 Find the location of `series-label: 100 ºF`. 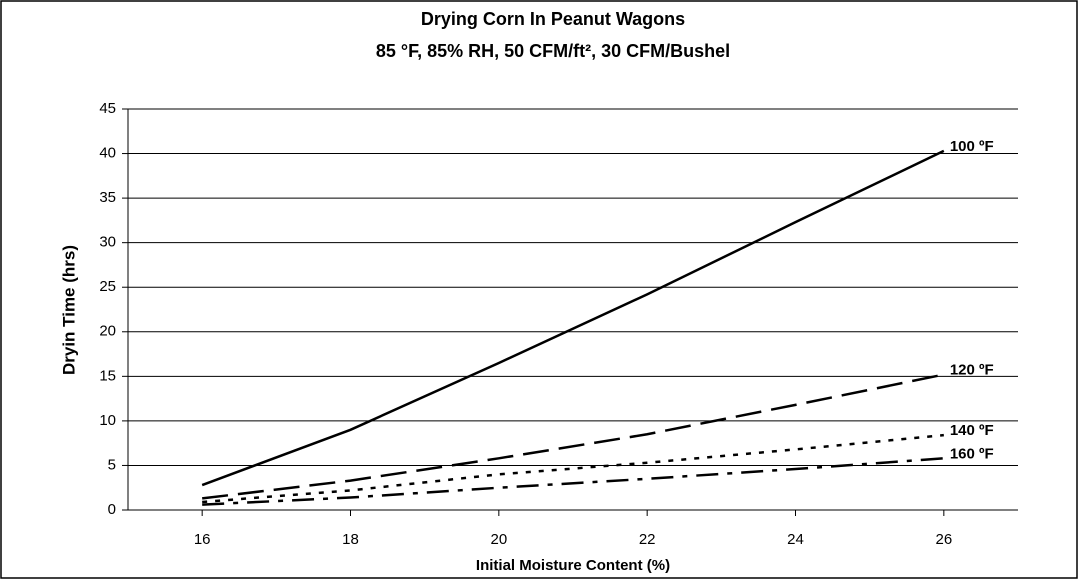

series-label: 100 ºF is located at coordinates (972, 146).